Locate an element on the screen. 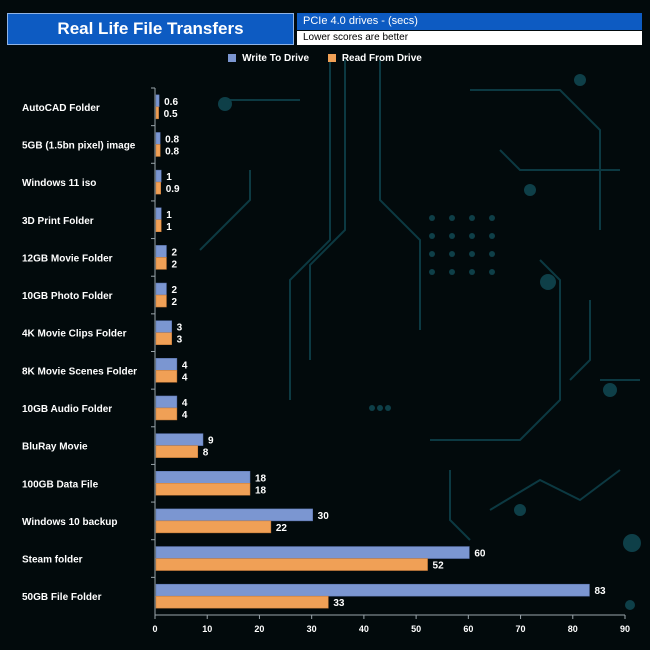  value-label-read: 3 is located at coordinates (180, 340).